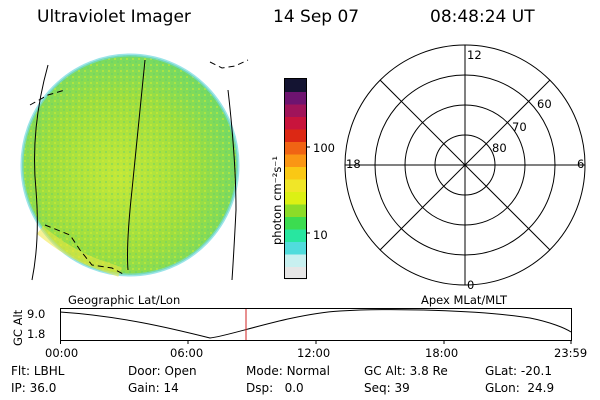 The height and width of the screenshot is (400, 600). I want to click on polar-lat-60: 60, so click(544, 104).